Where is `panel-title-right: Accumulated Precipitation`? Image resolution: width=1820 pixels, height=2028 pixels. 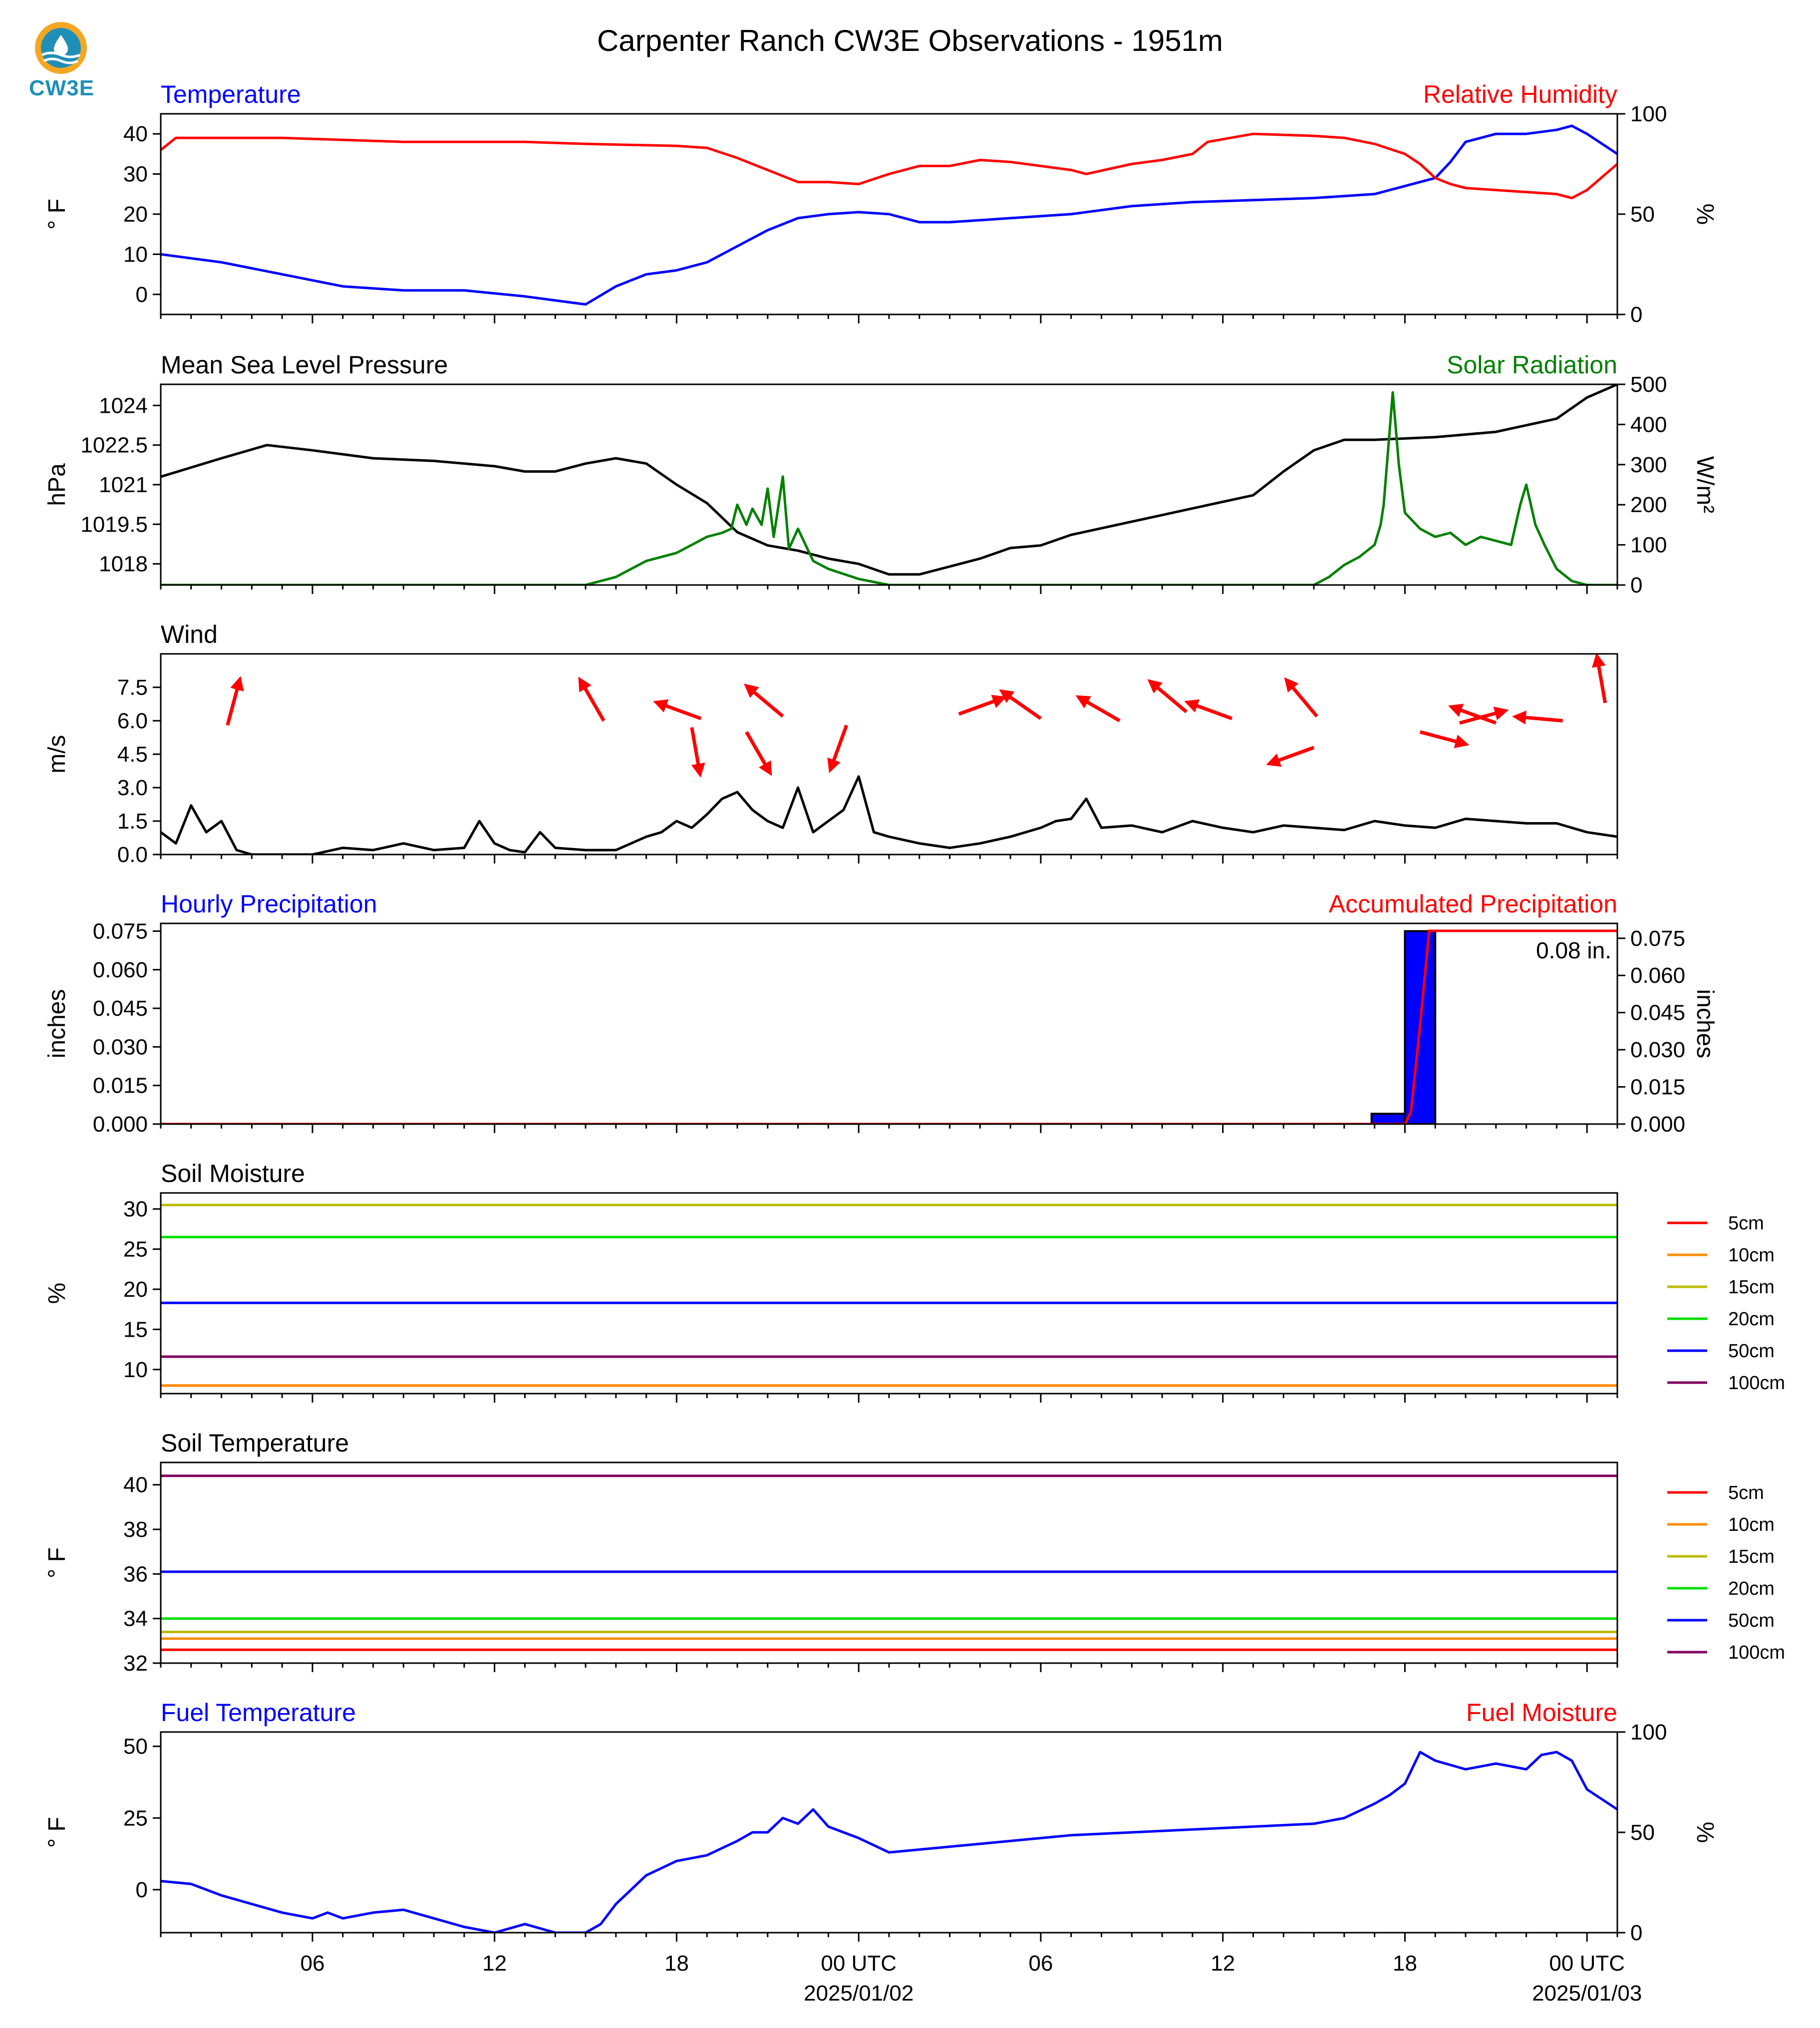
panel-title-right: Accumulated Precipitation is located at coordinates (1473, 904).